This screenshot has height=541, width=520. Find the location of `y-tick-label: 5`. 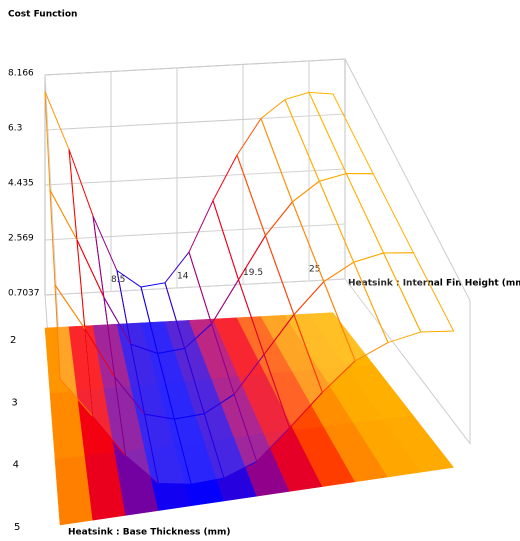

y-tick-label: 5 is located at coordinates (17, 527).